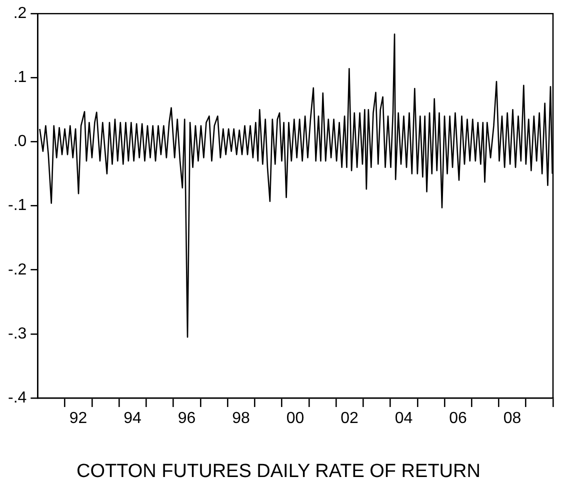  I want to click on x-tick-label: 04, so click(403, 419).